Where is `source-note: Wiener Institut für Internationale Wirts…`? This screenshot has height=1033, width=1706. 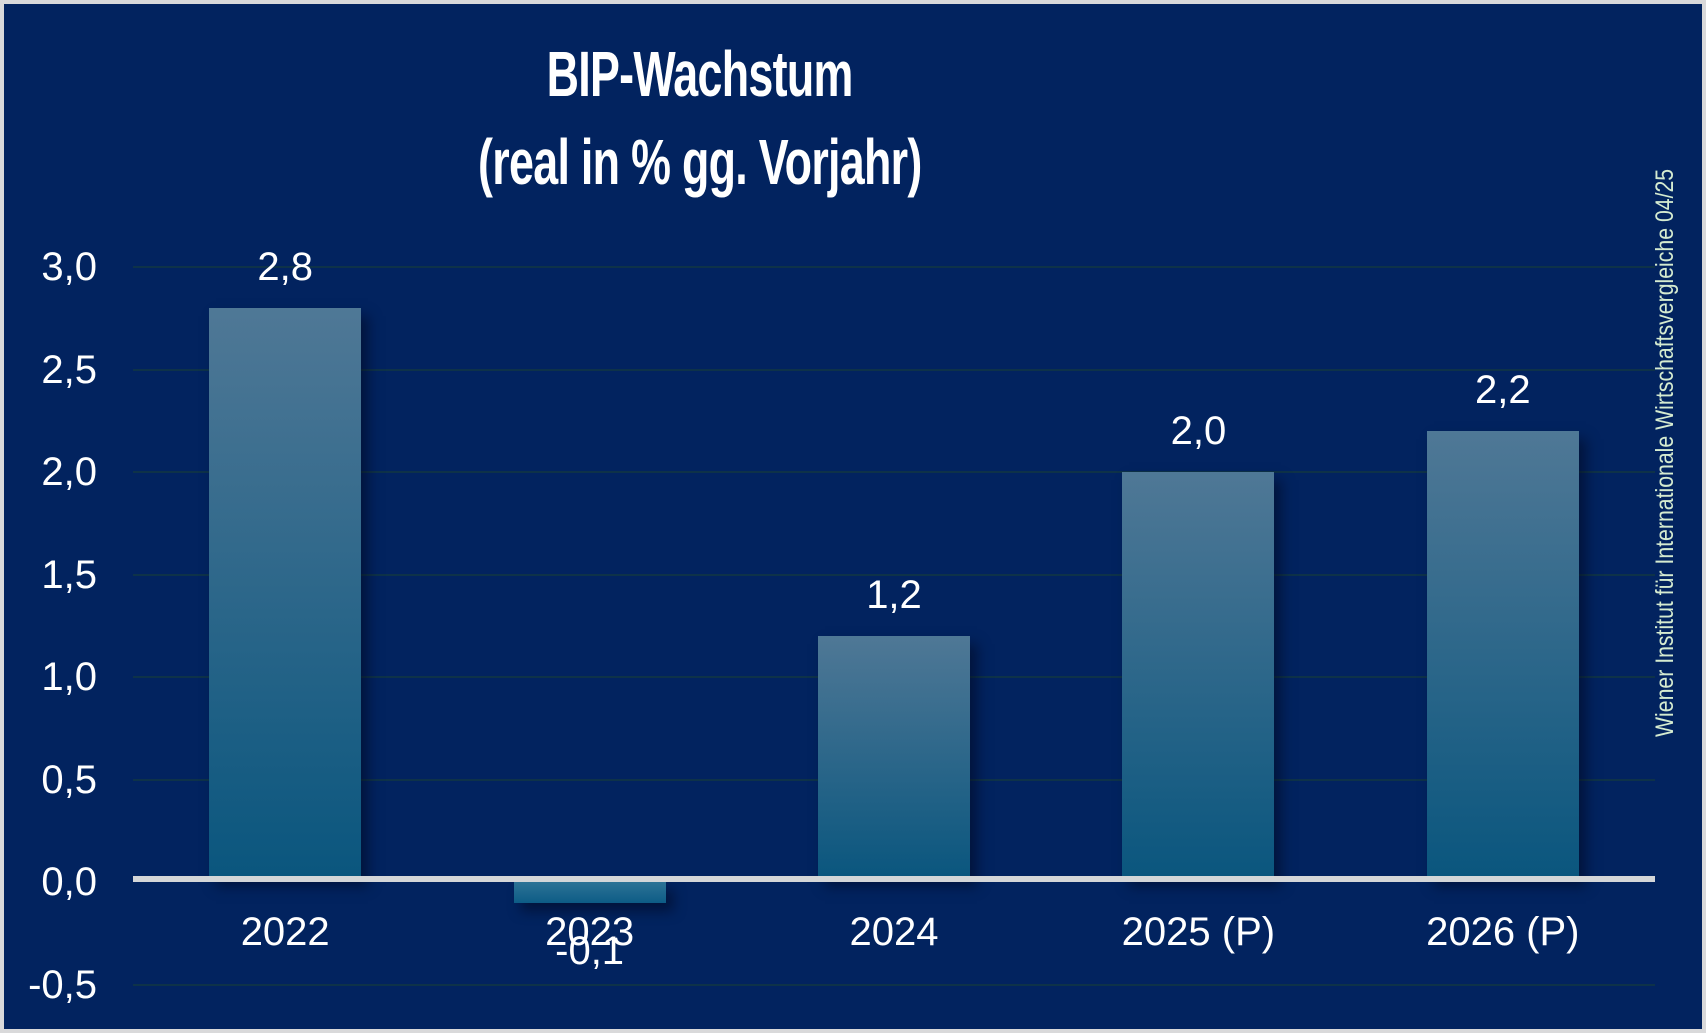 source-note: Wiener Institut für Internationale Wirts… is located at coordinates (1665, 453).